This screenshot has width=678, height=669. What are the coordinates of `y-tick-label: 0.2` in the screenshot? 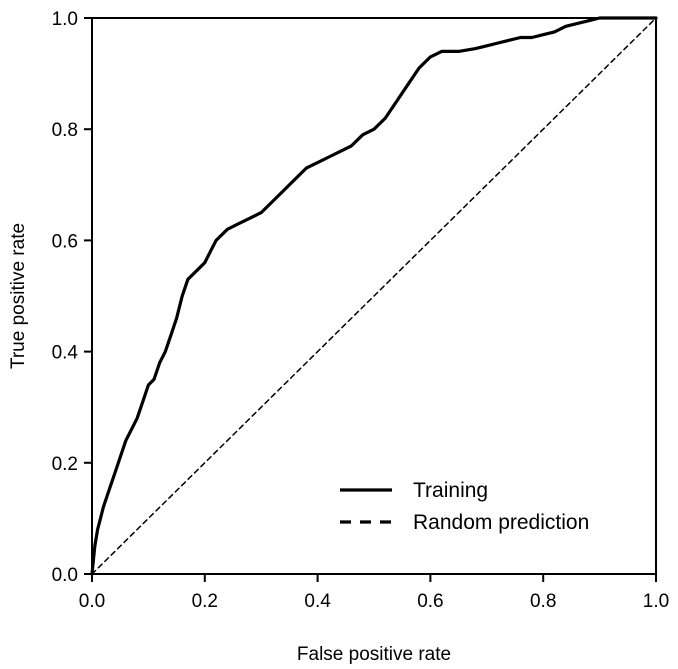 It's located at (65, 464).